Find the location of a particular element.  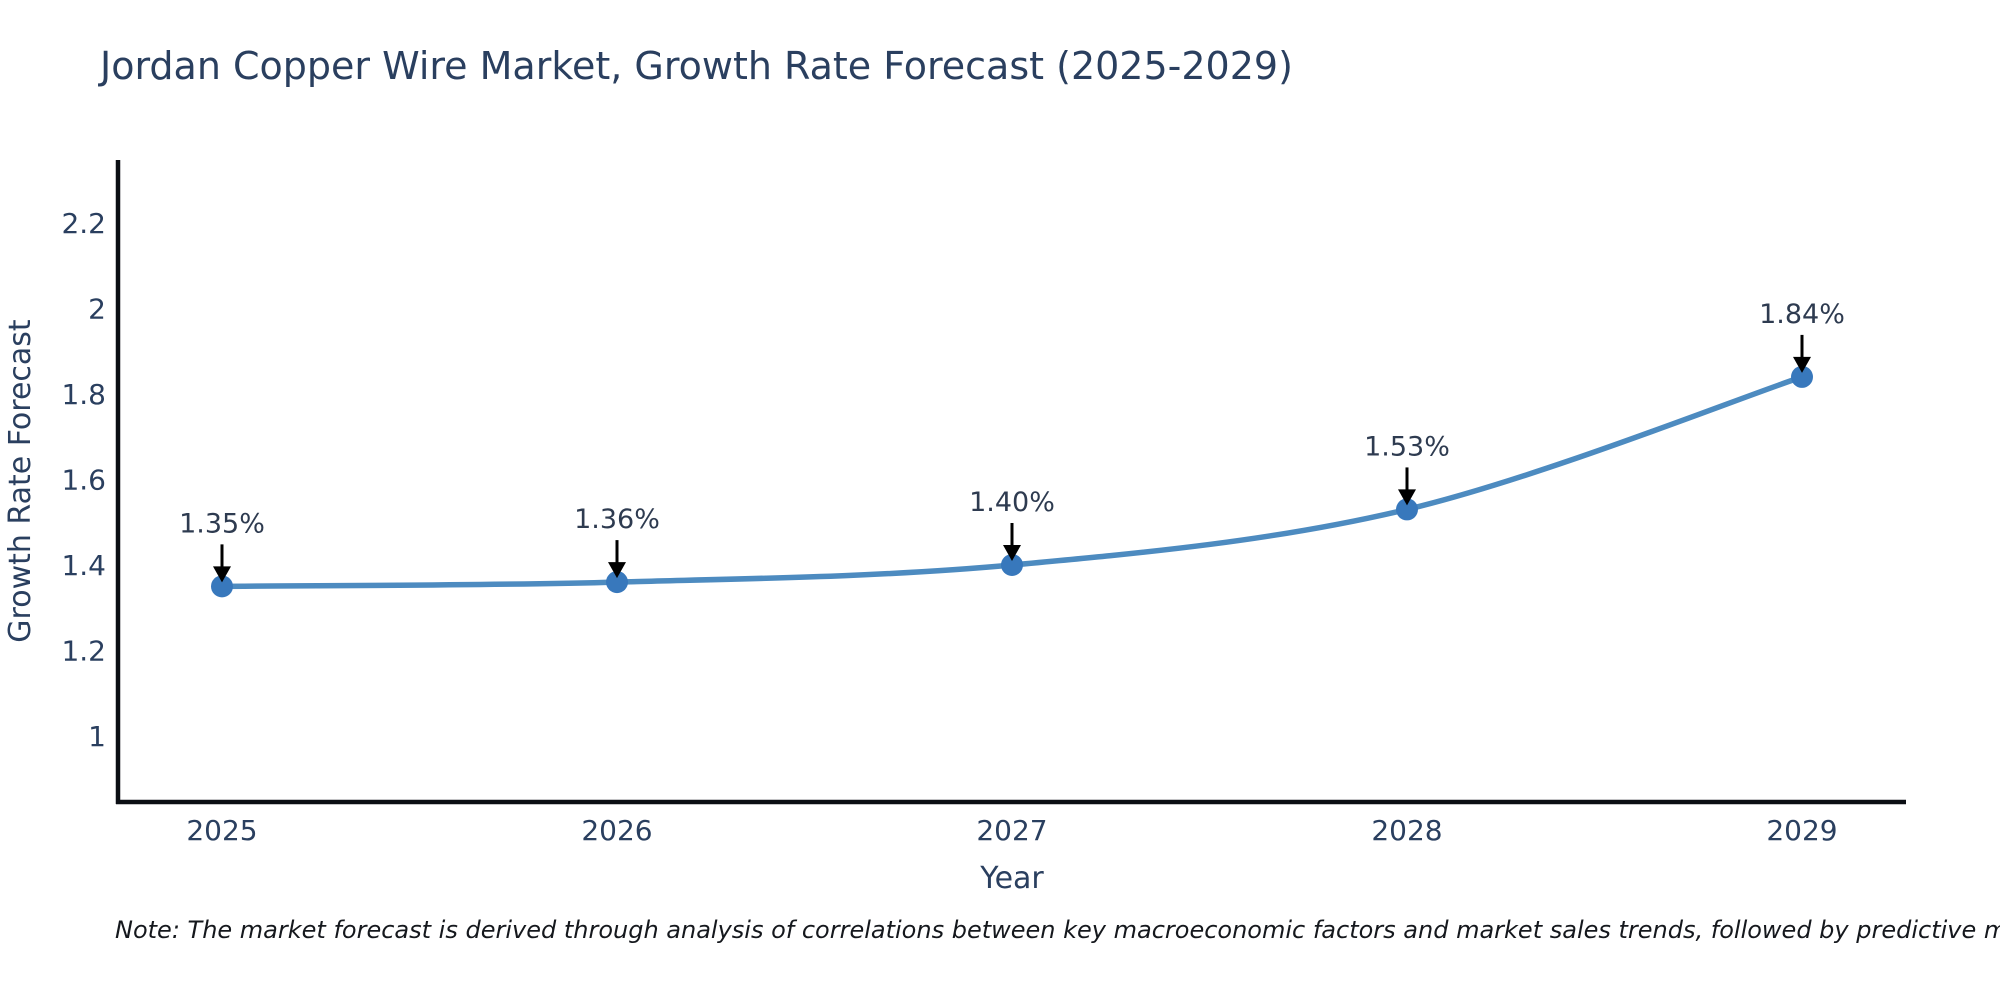

y-axis-title: Growth Rate Forecast is located at coordinates (20, 481).